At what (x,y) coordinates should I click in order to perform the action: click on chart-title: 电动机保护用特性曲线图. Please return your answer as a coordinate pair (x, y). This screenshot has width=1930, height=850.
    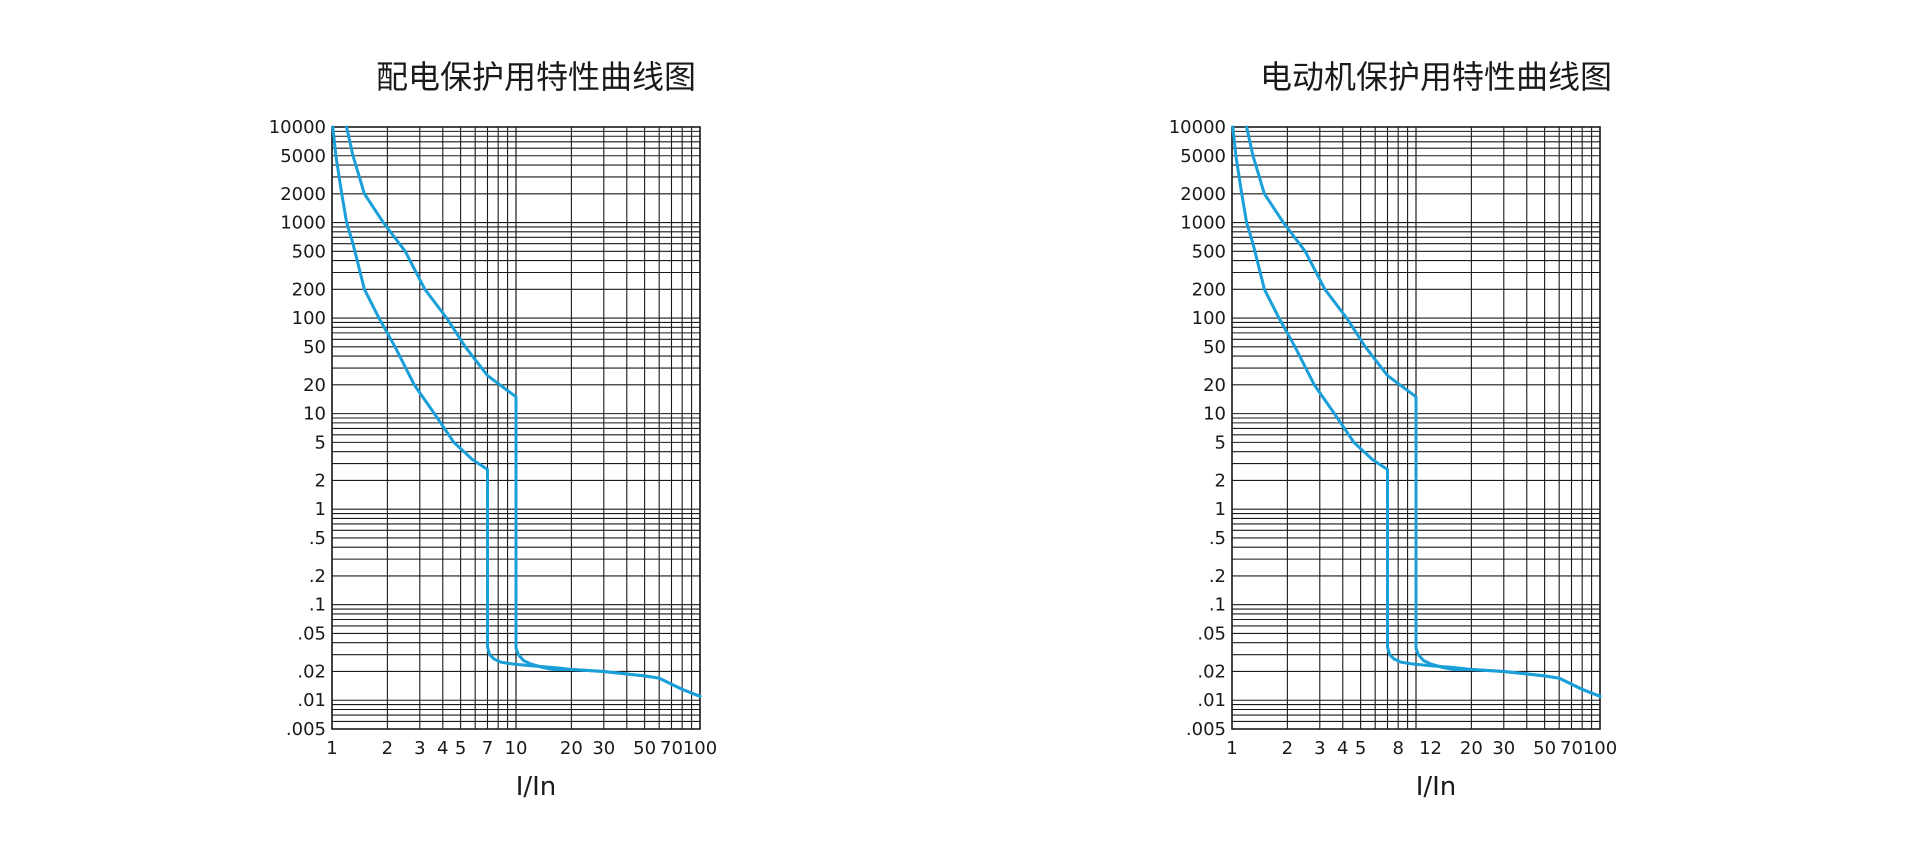
    Looking at the image, I should click on (1436, 77).